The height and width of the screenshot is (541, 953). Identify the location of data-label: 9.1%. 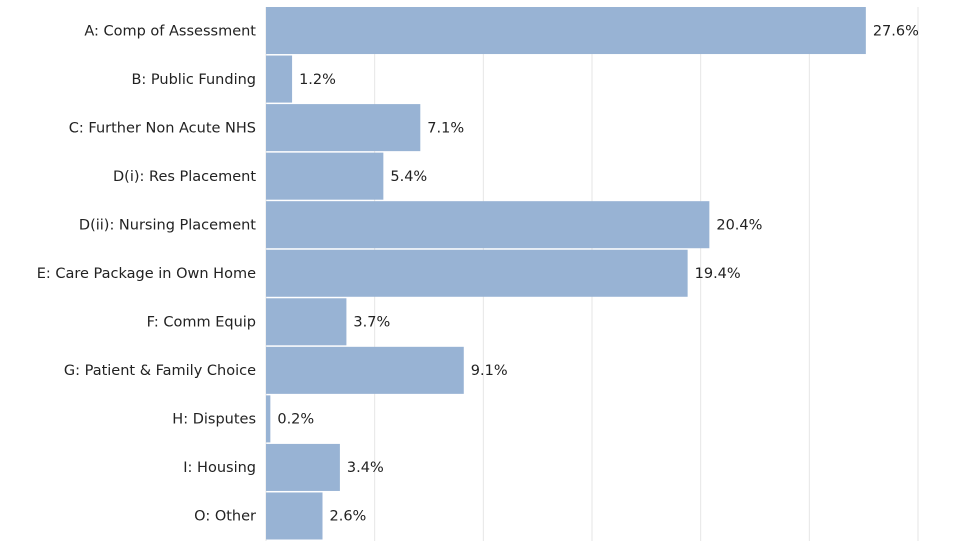
(489, 371).